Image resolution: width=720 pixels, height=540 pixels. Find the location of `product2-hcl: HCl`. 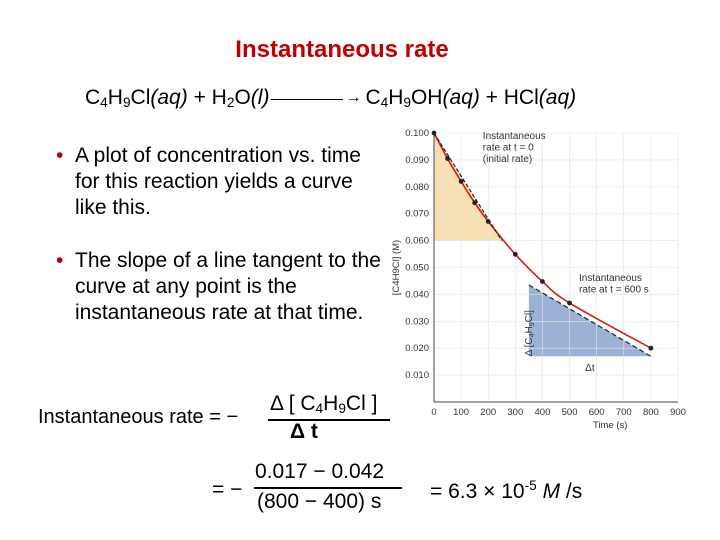

product2-hcl: HCl is located at coordinates (521, 97).